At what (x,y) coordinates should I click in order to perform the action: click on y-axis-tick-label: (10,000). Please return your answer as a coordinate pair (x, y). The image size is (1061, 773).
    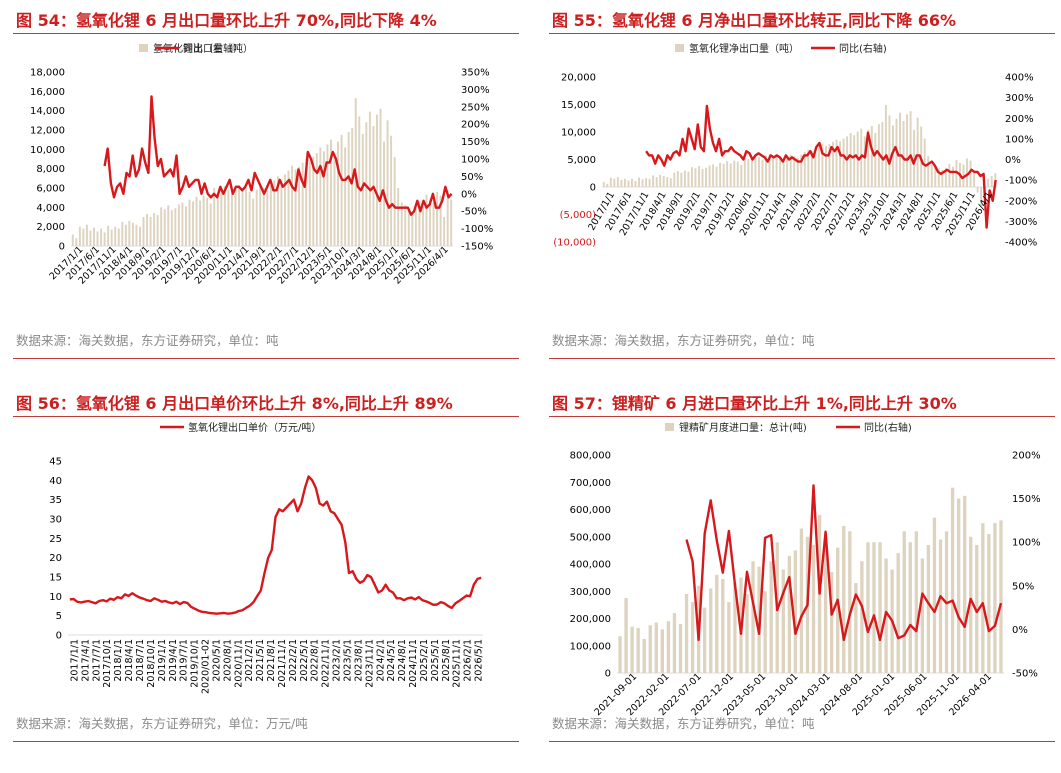
    Looking at the image, I should click on (574, 243).